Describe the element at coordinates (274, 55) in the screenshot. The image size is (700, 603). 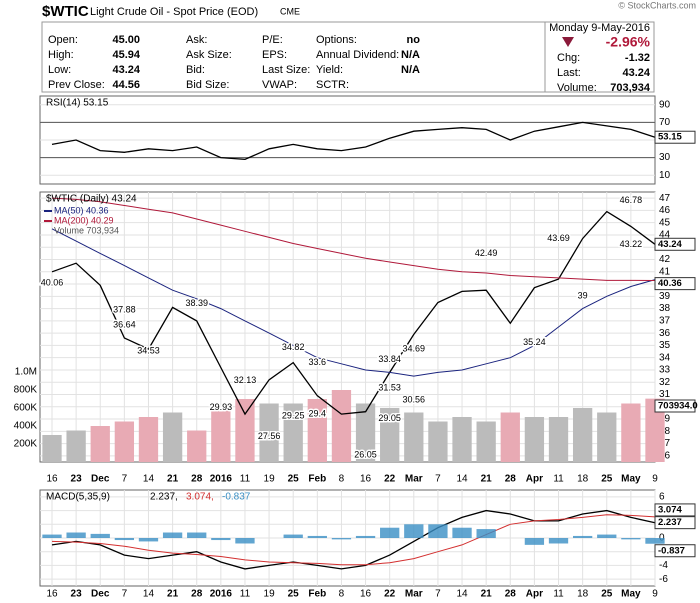
I see `field-label: EPS:` at that location.